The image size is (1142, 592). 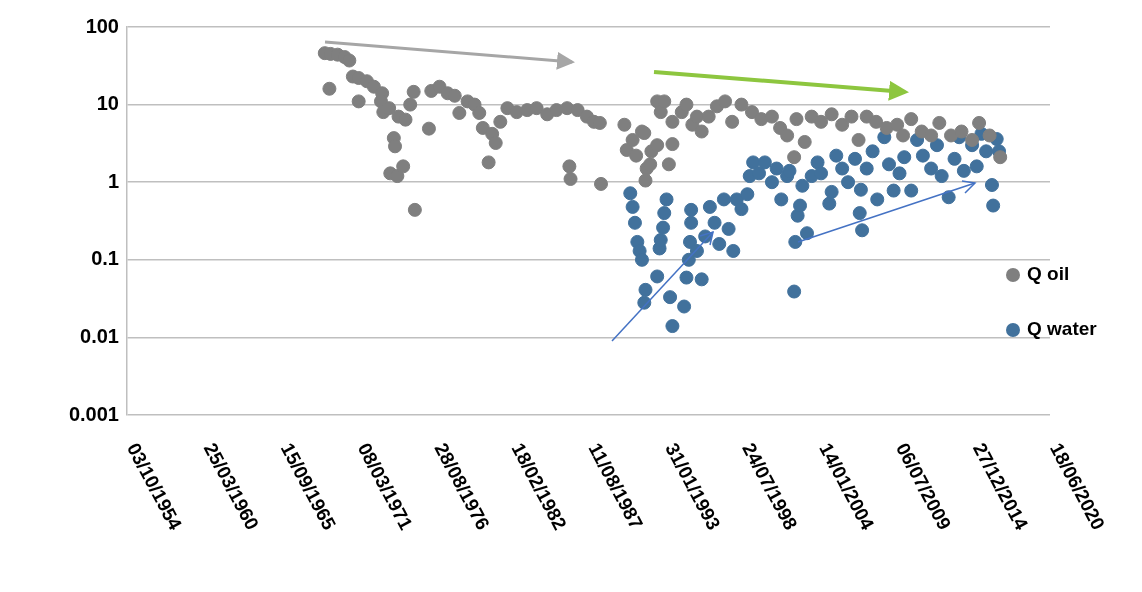 What do you see at coordinates (1048, 274) in the screenshot?
I see `legend-label: Q oil` at bounding box center [1048, 274].